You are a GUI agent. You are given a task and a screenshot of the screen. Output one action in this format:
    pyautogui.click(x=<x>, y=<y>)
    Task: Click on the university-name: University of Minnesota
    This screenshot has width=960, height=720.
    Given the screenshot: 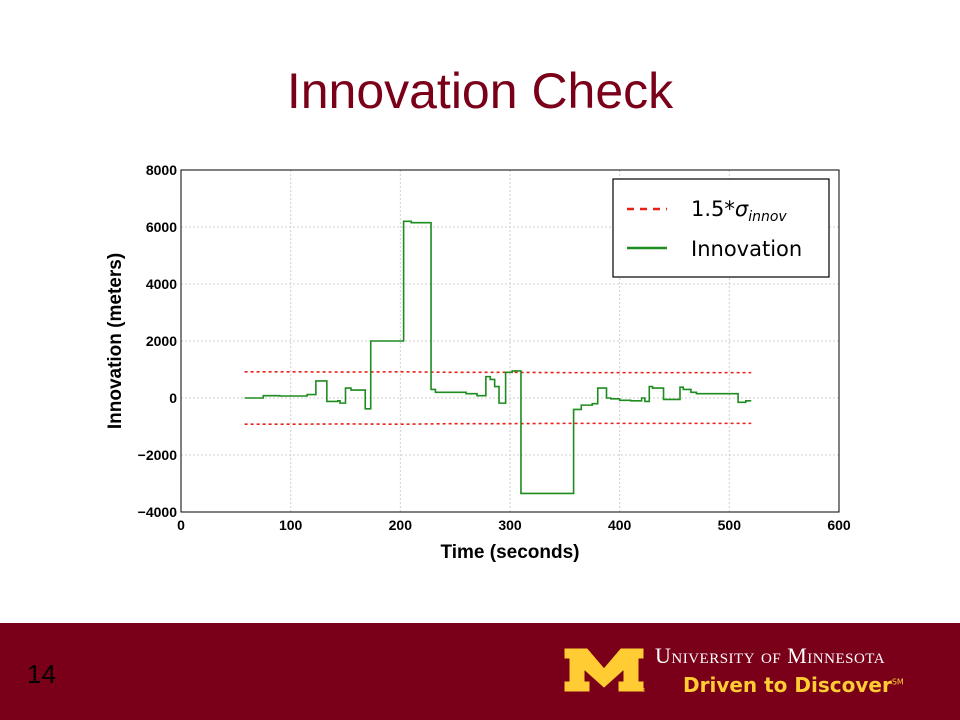 What is the action you would take?
    pyautogui.click(x=770, y=655)
    